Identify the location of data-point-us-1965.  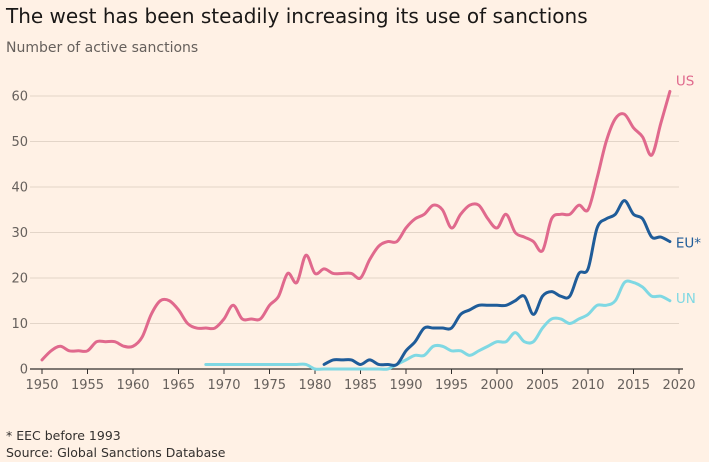
(178, 309).